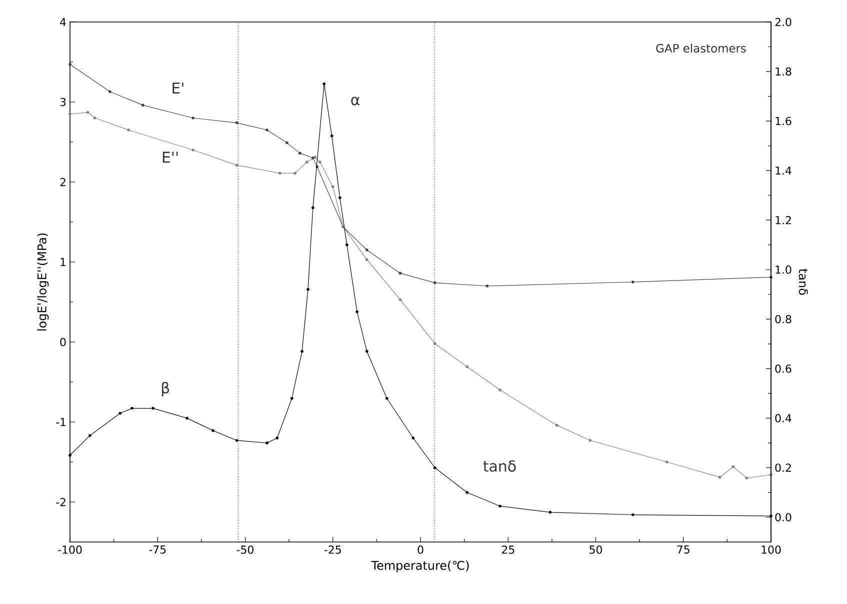 Image resolution: width=847 pixels, height=604 pixels. I want to click on y2-tick-label: 0.4, so click(783, 418).